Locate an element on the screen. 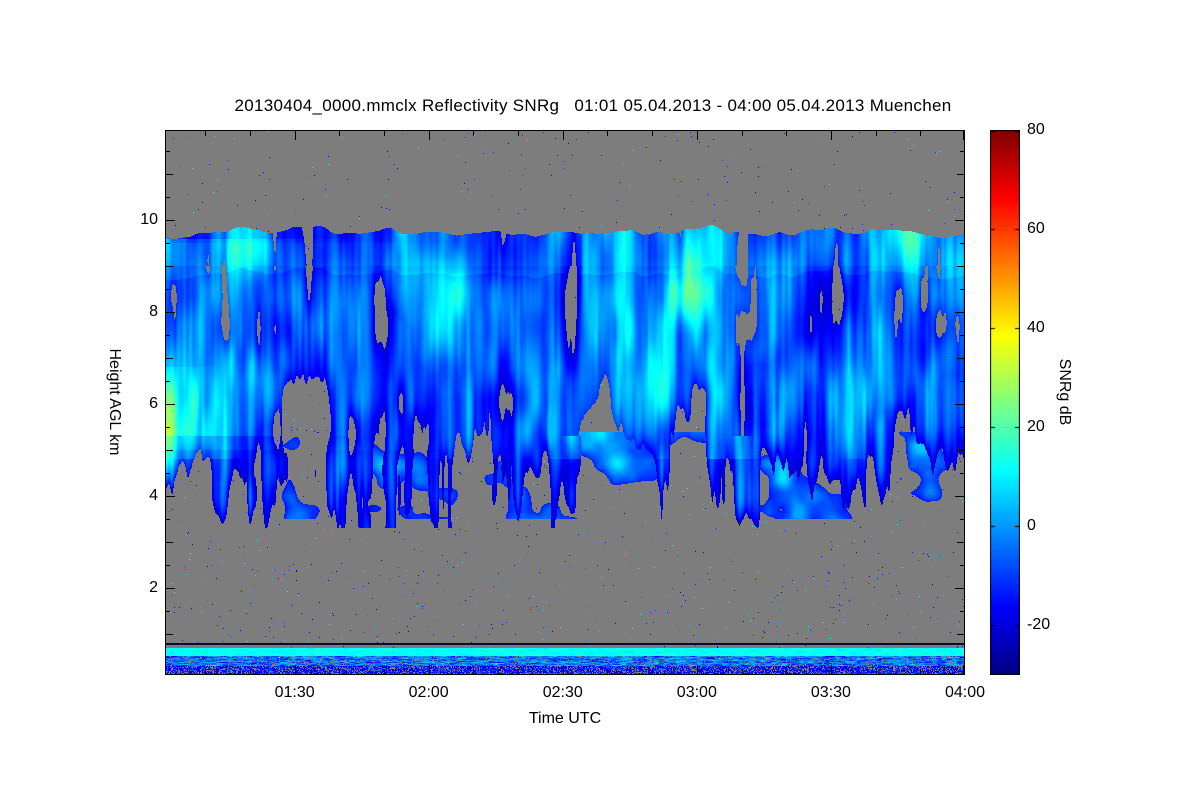  x-tick-label: 03:00 is located at coordinates (696, 692).